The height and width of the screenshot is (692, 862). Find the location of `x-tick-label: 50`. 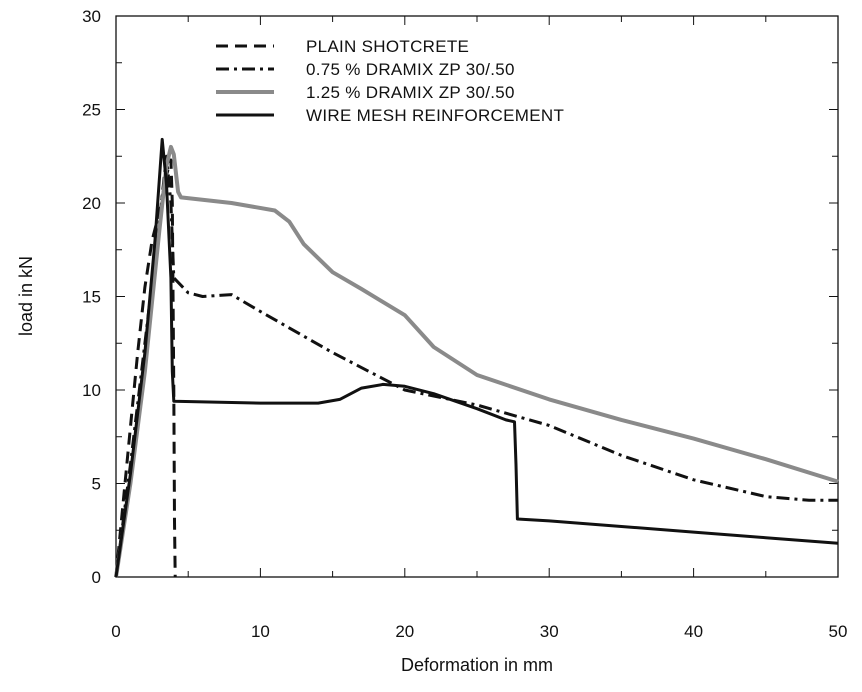

x-tick-label: 50 is located at coordinates (838, 631).